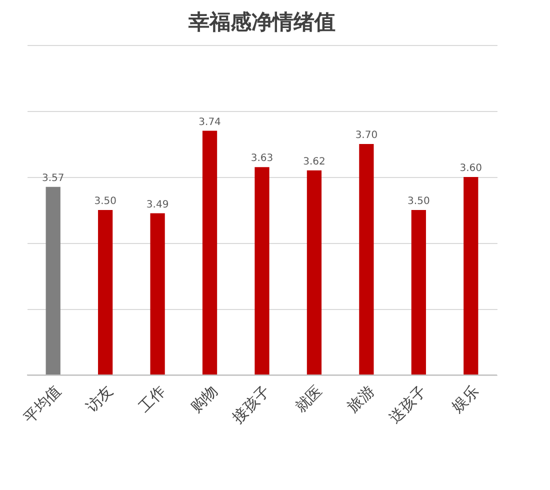 Image resolution: width=550 pixels, height=490 pixels. I want to click on x-tick-label: 购物, so click(204, 399).